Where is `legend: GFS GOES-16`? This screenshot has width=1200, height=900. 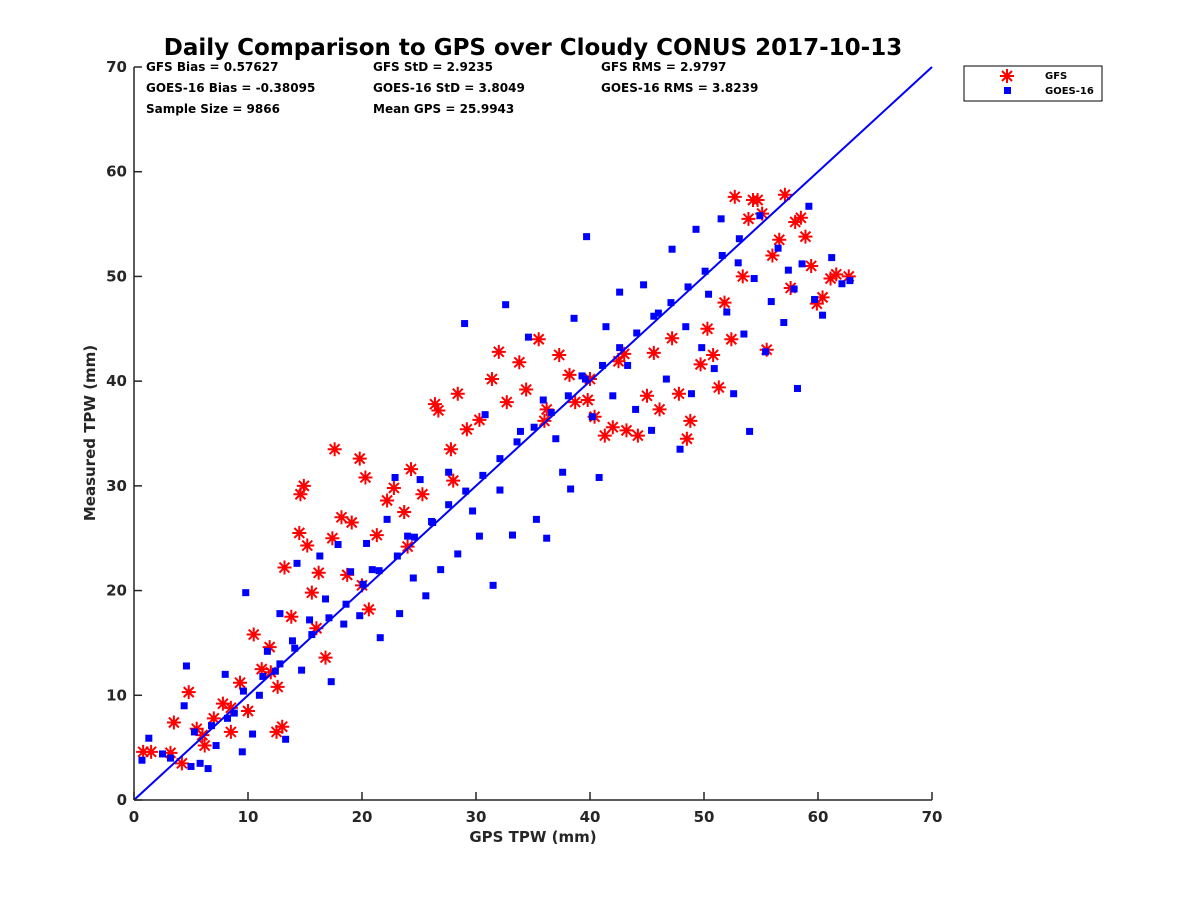 legend: GFS GOES-16 is located at coordinates (1033, 83).